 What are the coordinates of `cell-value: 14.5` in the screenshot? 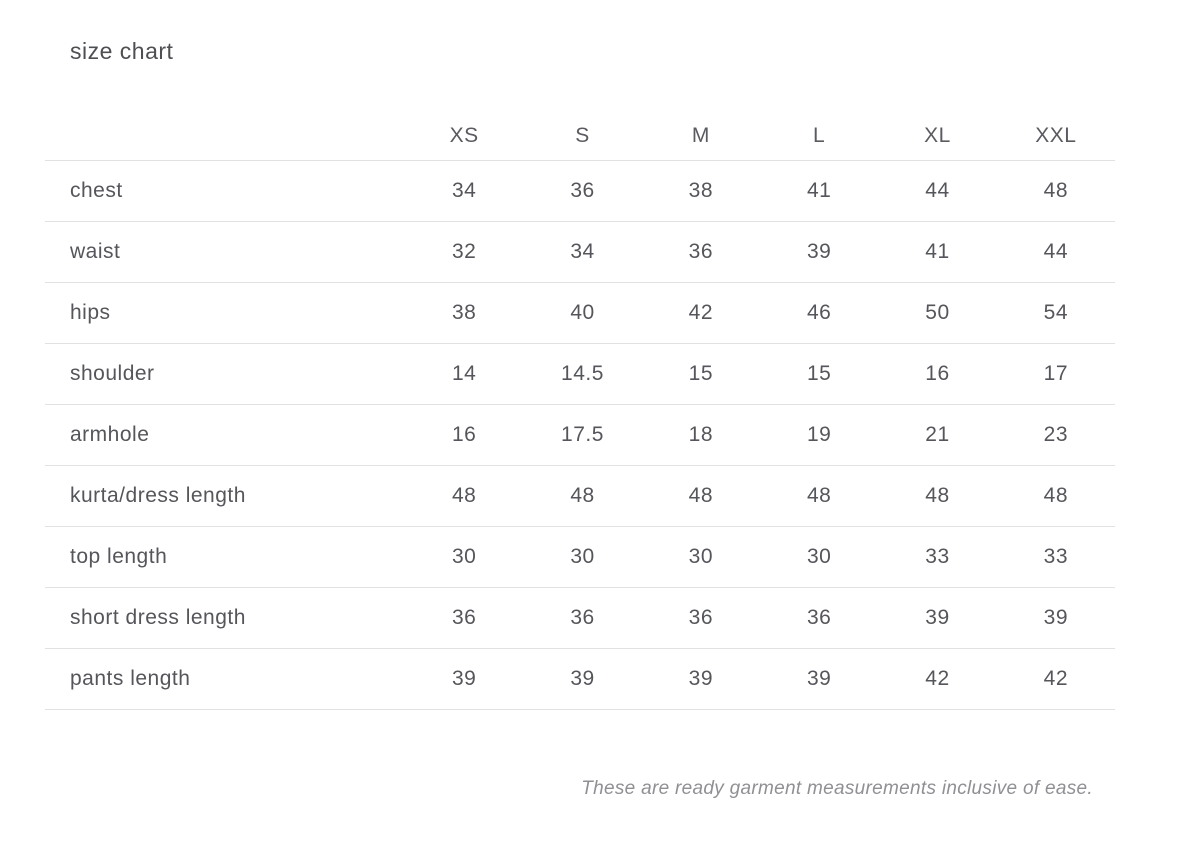 It's located at (582, 373).